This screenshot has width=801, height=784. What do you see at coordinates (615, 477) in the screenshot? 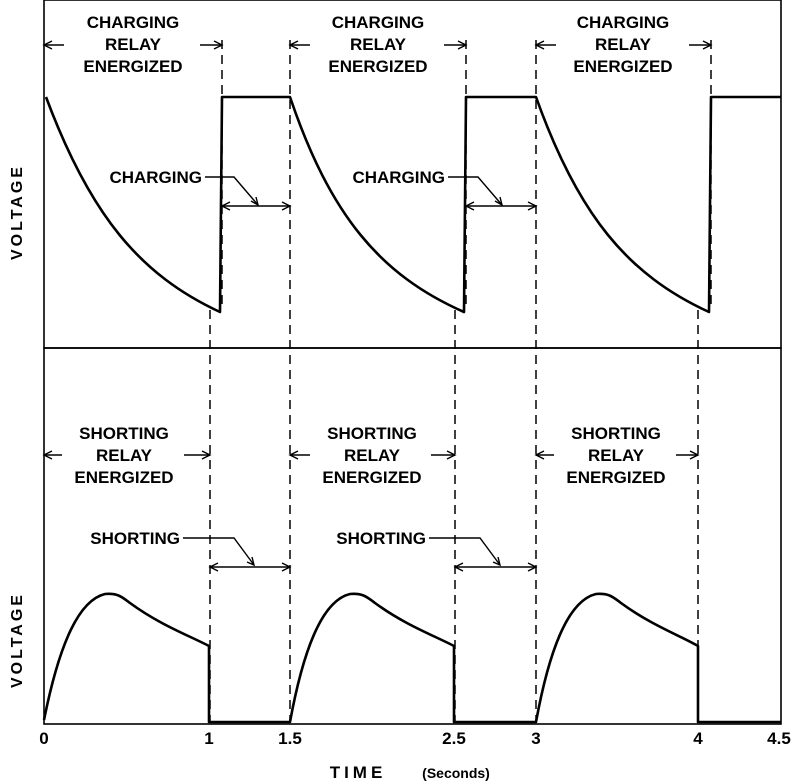
I see `shorting-relay-label-3-line3: ENERGIZED` at bounding box center [615, 477].